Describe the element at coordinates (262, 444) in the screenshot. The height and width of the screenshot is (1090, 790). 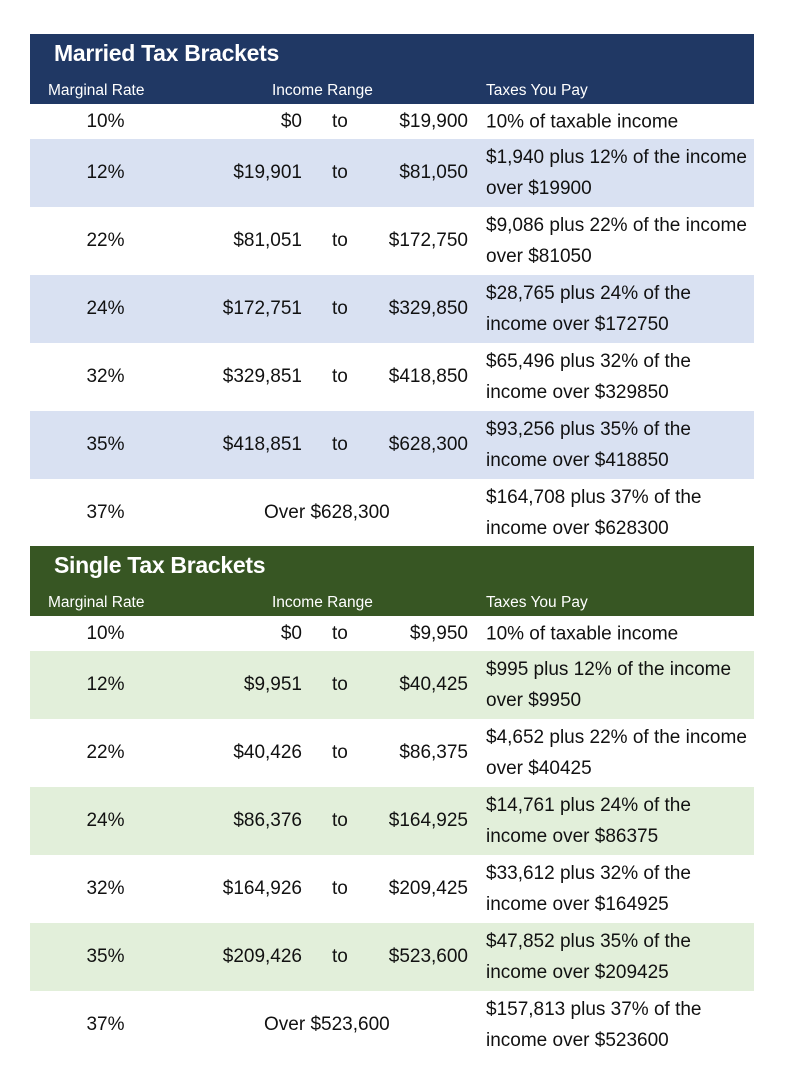
I see `range-from-cell: $418,851` at that location.